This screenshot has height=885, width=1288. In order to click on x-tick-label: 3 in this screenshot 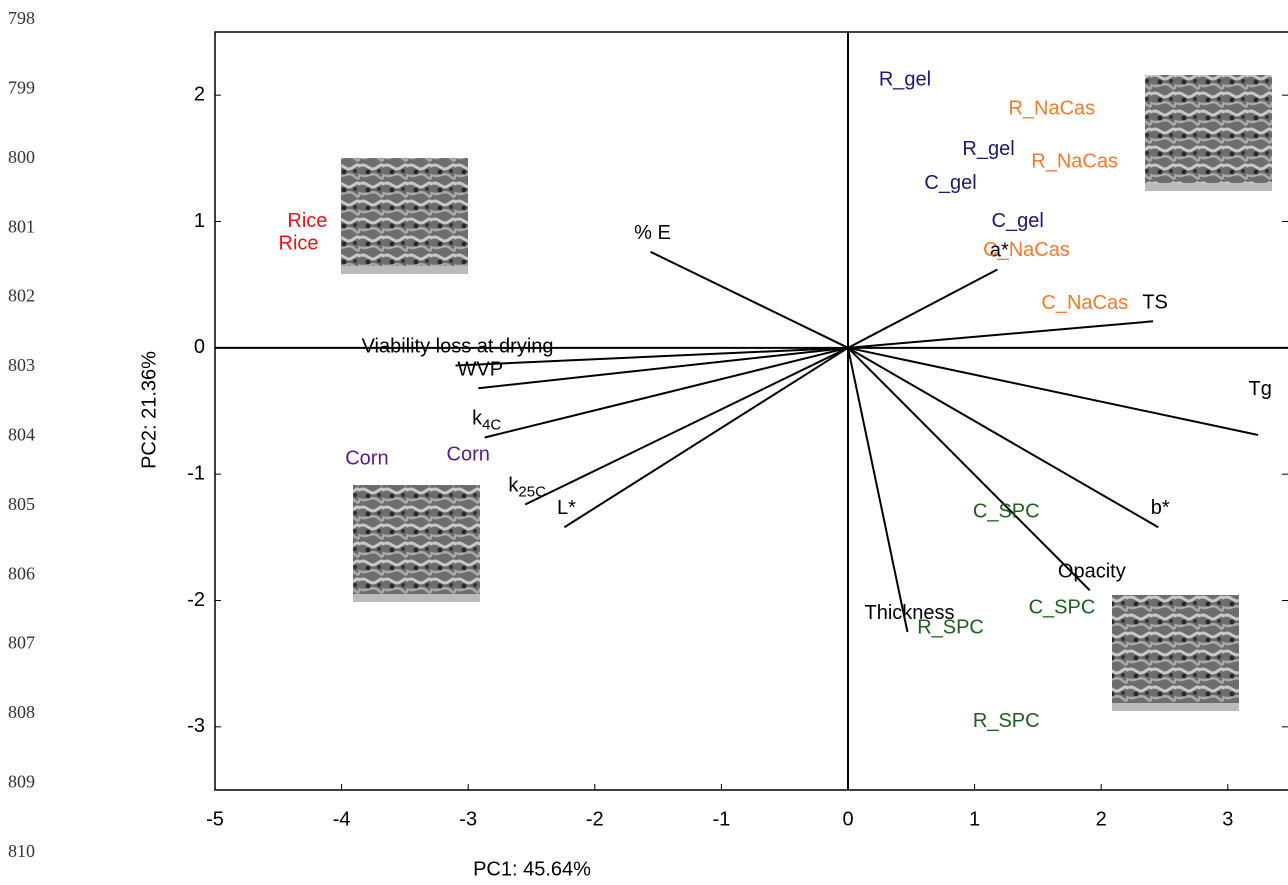, I will do `click(1227, 819)`.